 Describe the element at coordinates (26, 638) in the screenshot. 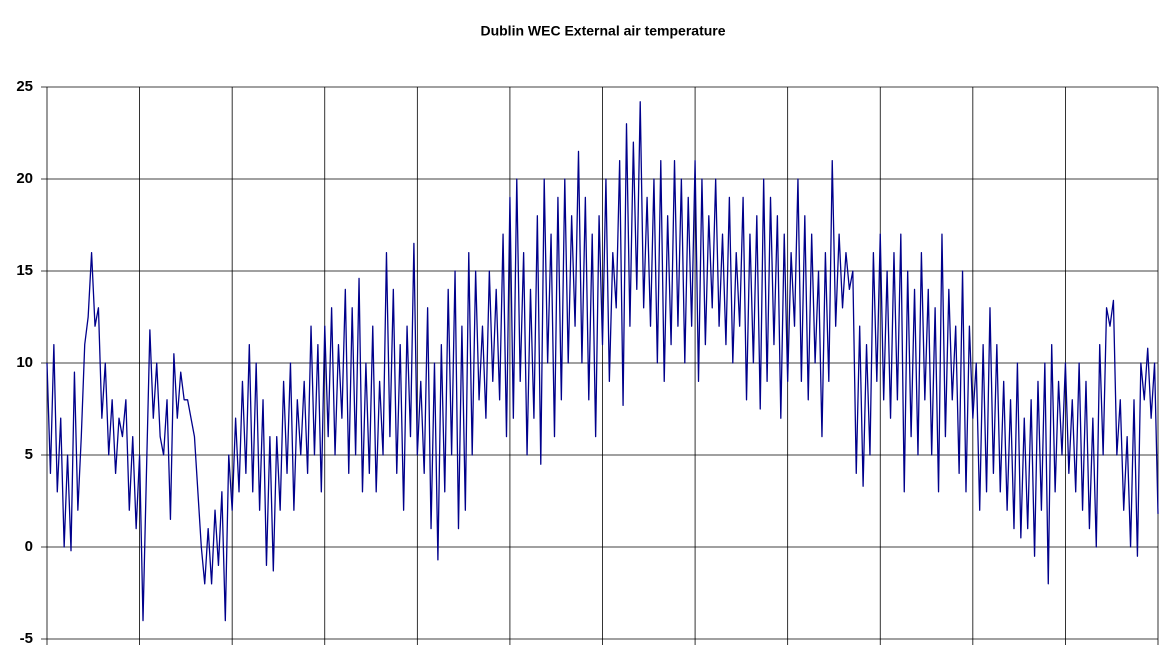

I see `y-tick-label: -5` at that location.